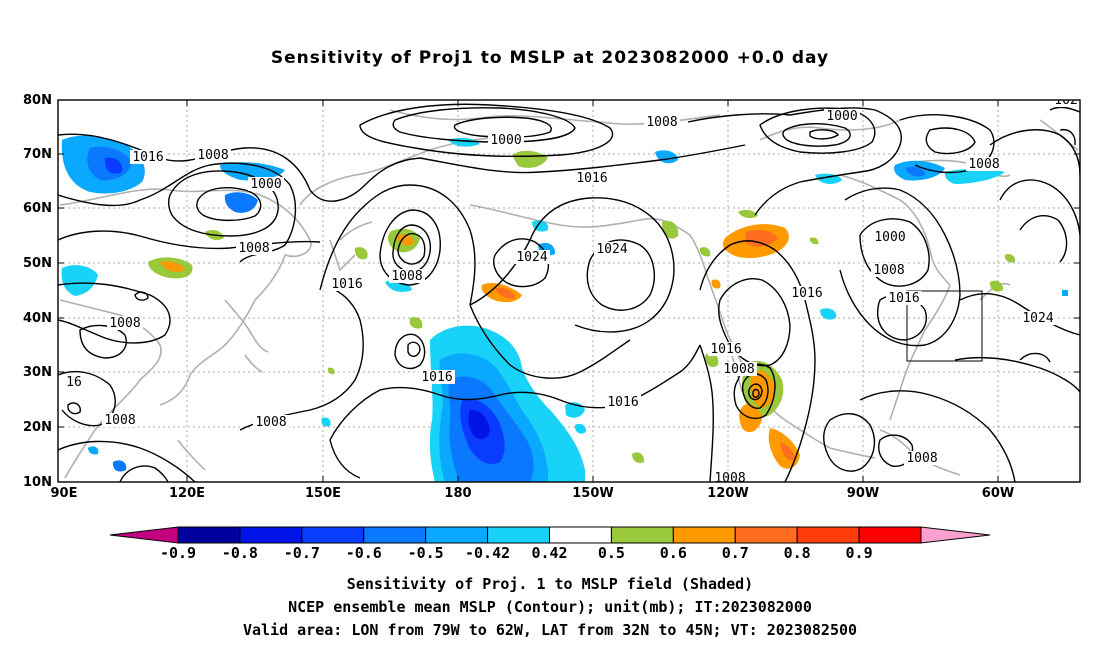  I want to click on colorbar-tick-label: 0.7, so click(735, 553).